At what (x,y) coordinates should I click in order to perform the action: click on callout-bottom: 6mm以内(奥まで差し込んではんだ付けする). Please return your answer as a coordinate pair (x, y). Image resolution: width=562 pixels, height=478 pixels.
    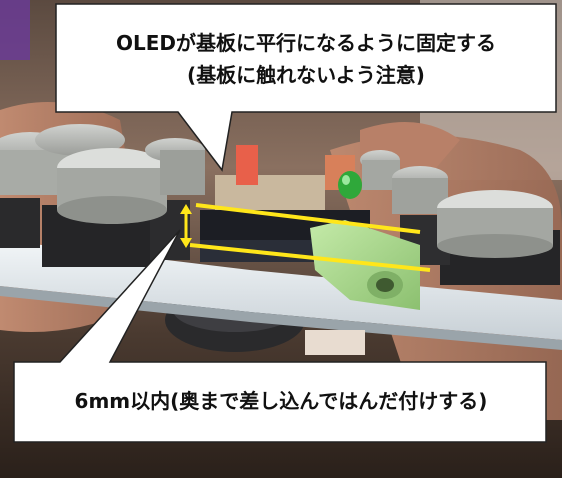
    Looking at the image, I should click on (281, 401).